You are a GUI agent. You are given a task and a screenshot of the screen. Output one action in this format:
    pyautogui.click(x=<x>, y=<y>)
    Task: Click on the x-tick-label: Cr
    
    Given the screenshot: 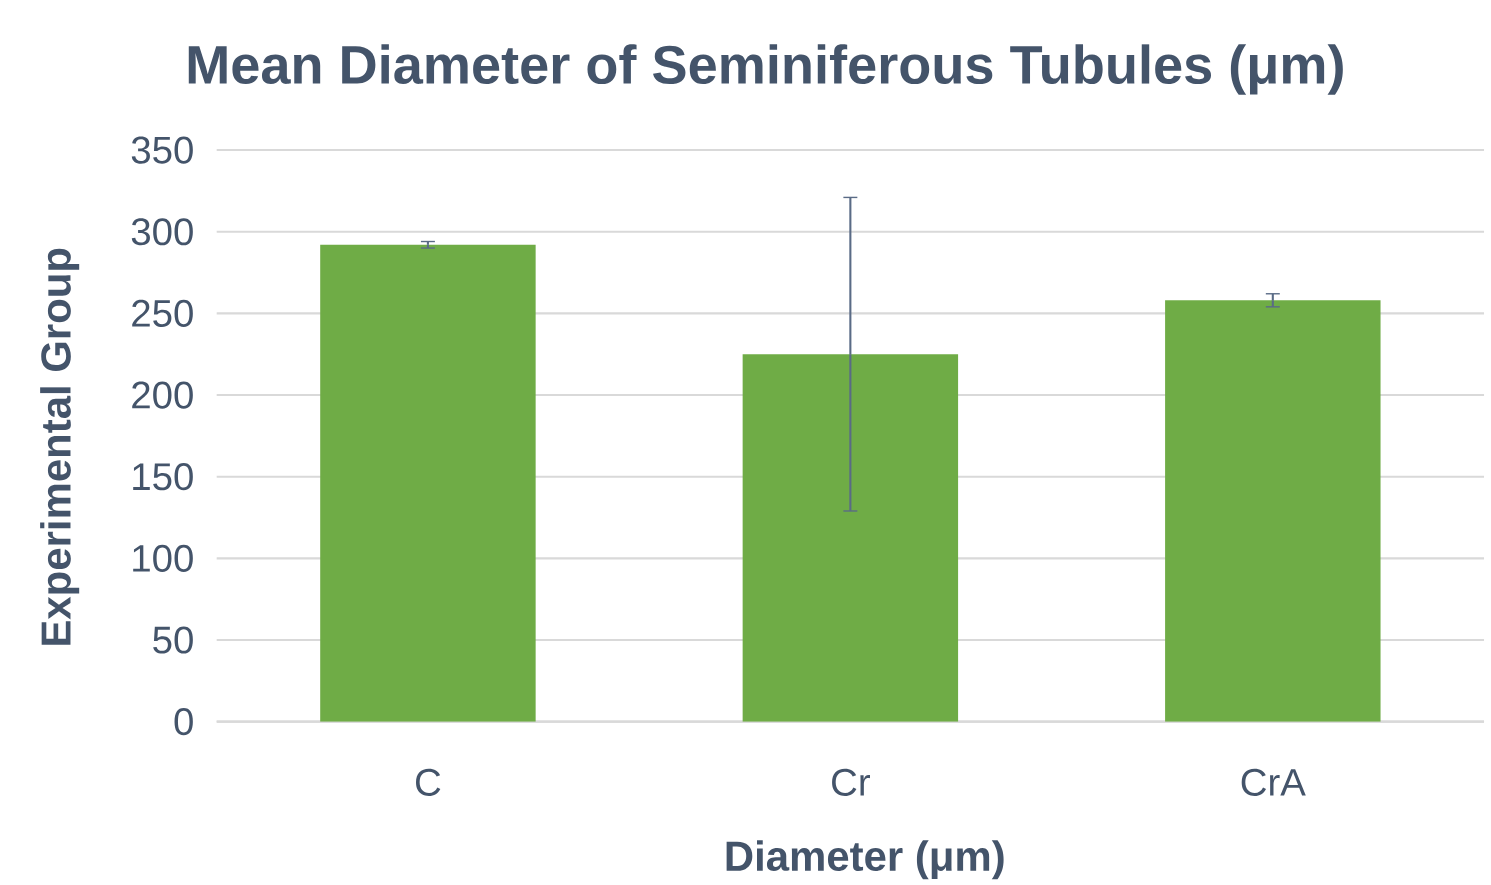 What is the action you would take?
    pyautogui.click(x=851, y=782)
    